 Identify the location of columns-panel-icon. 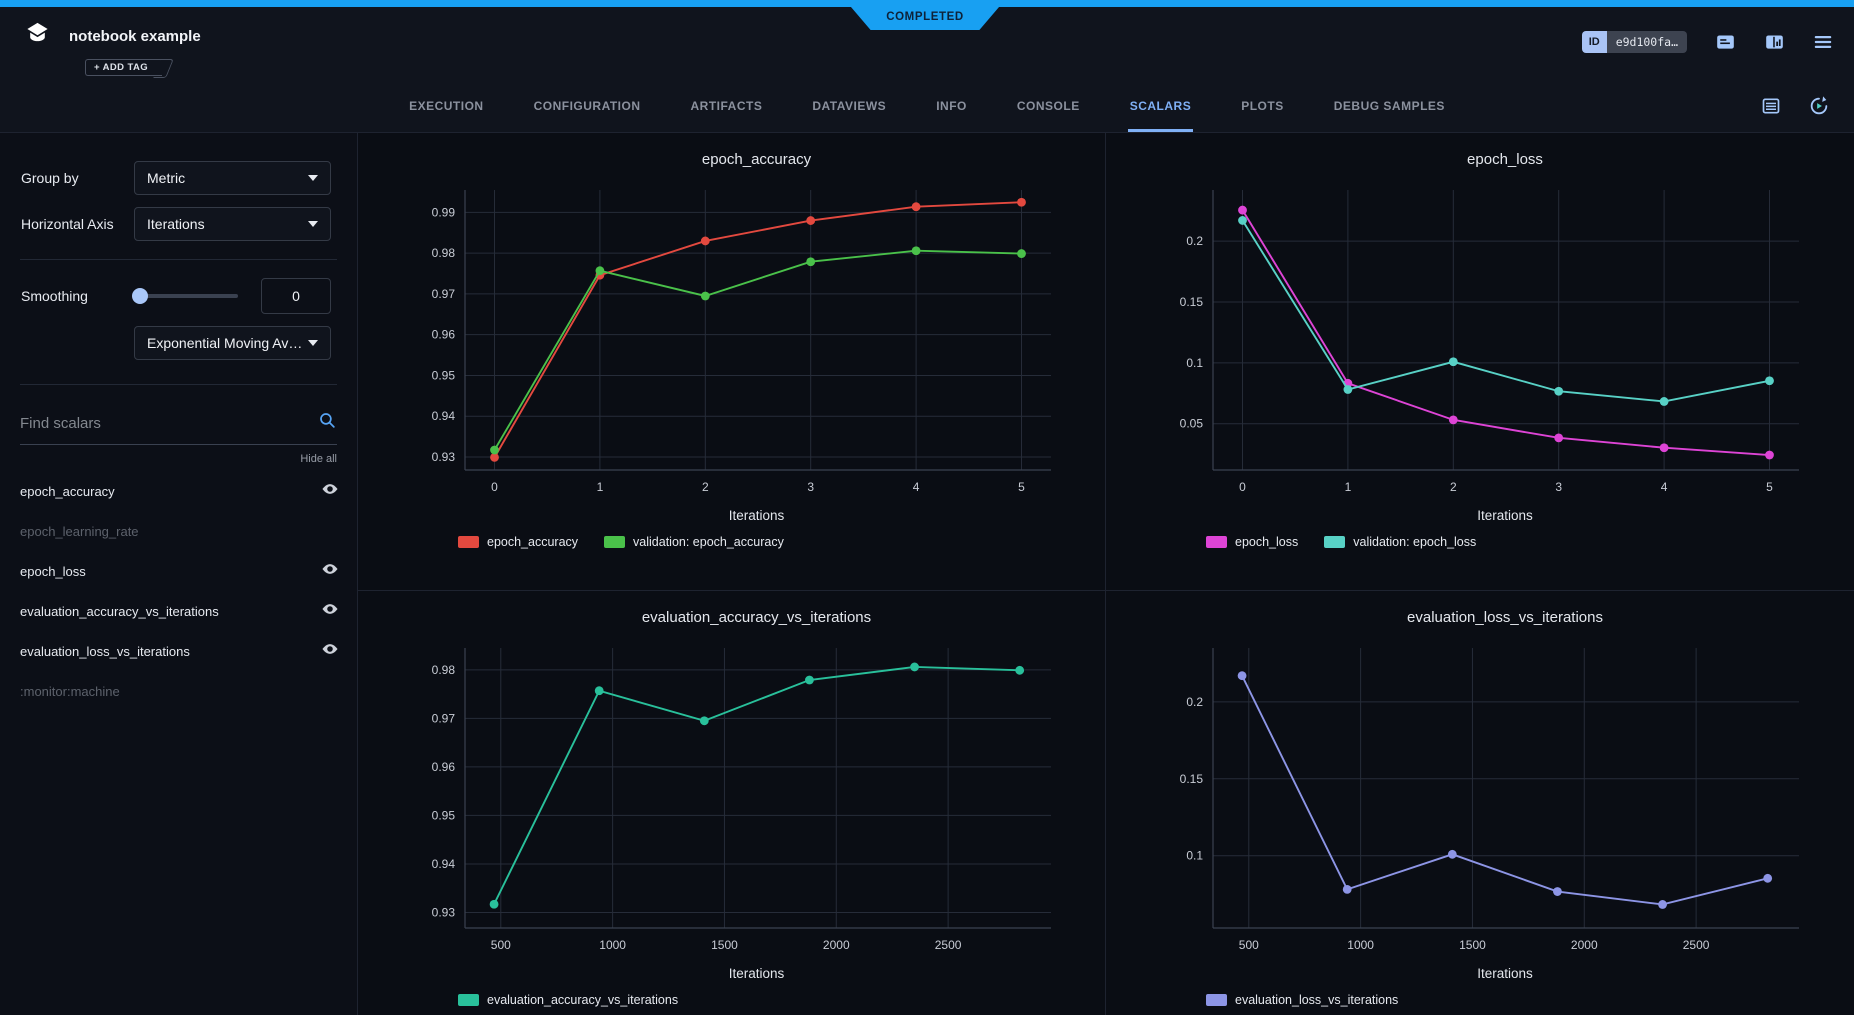
(1774, 42).